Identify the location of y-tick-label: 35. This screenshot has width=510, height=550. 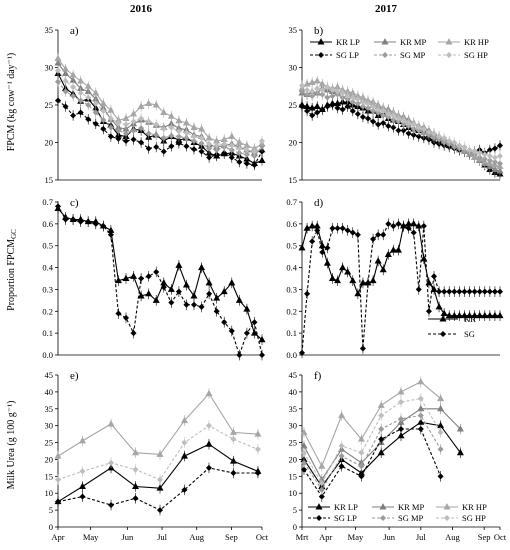
(293, 30).